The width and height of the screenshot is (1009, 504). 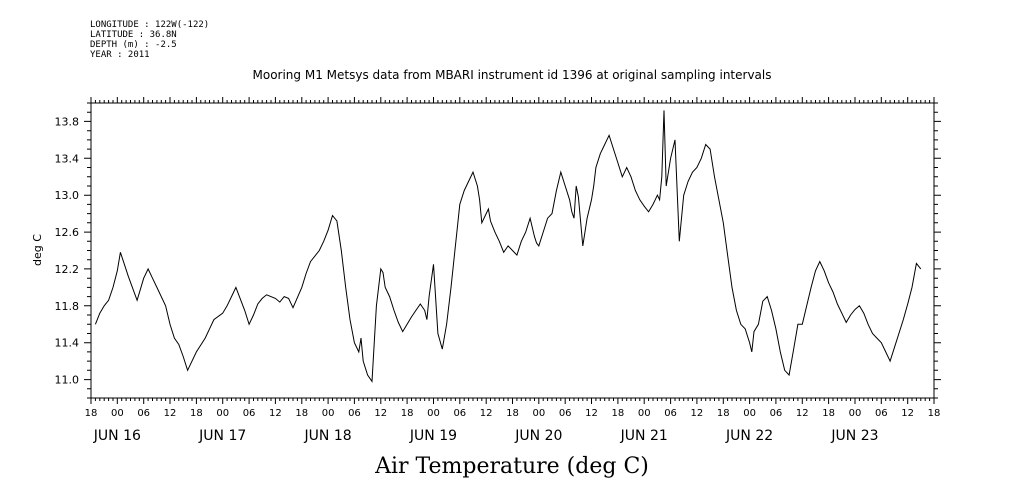 I want to click on y-tick-label: 11.8, so click(x=67, y=306).